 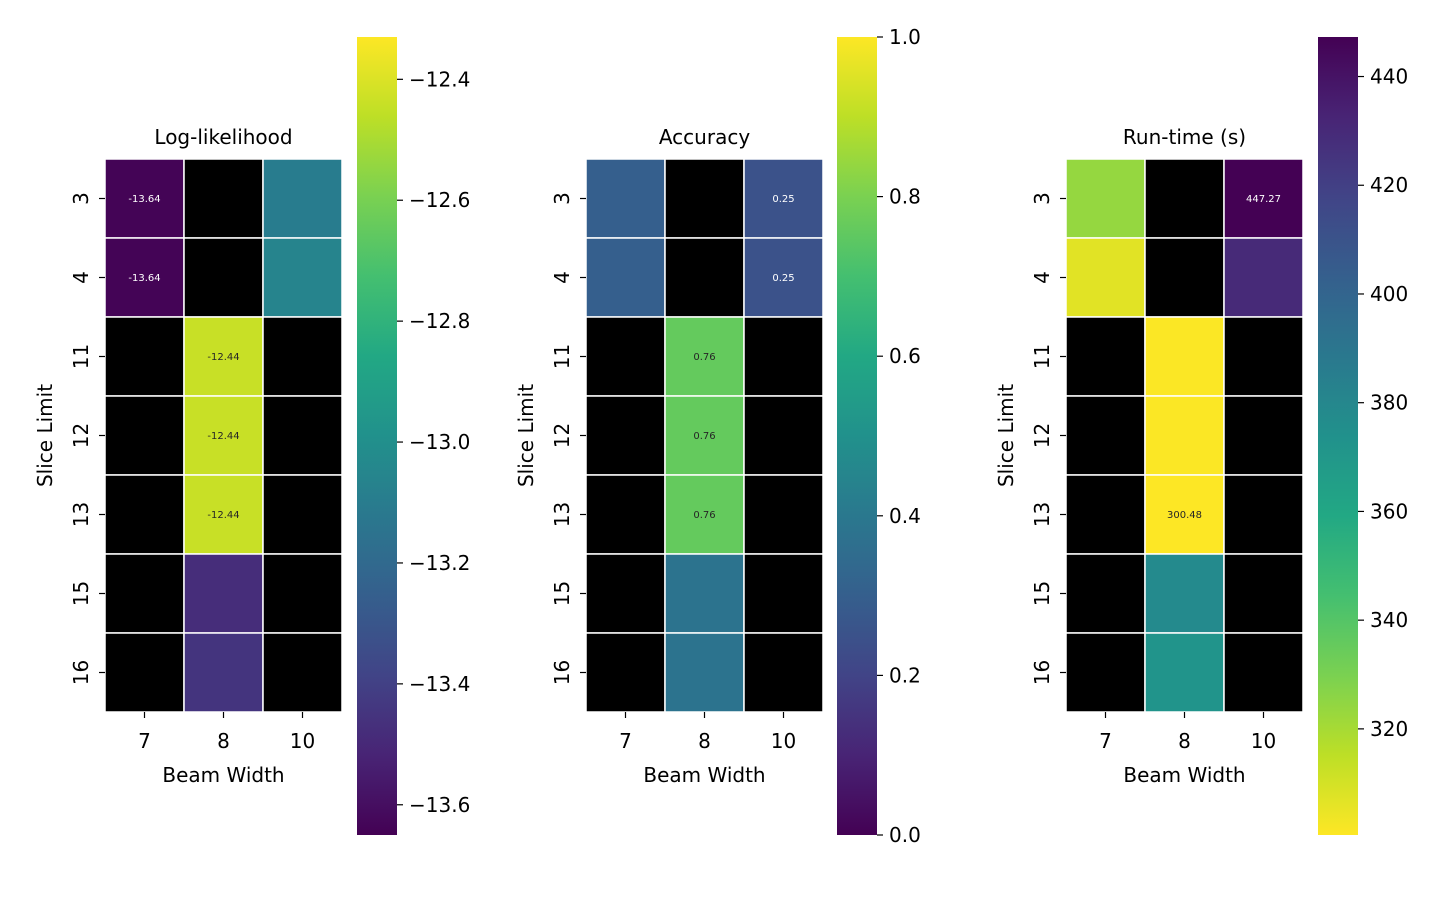 I want to click on colorbar-tick-label: 0.2, so click(x=905, y=675).